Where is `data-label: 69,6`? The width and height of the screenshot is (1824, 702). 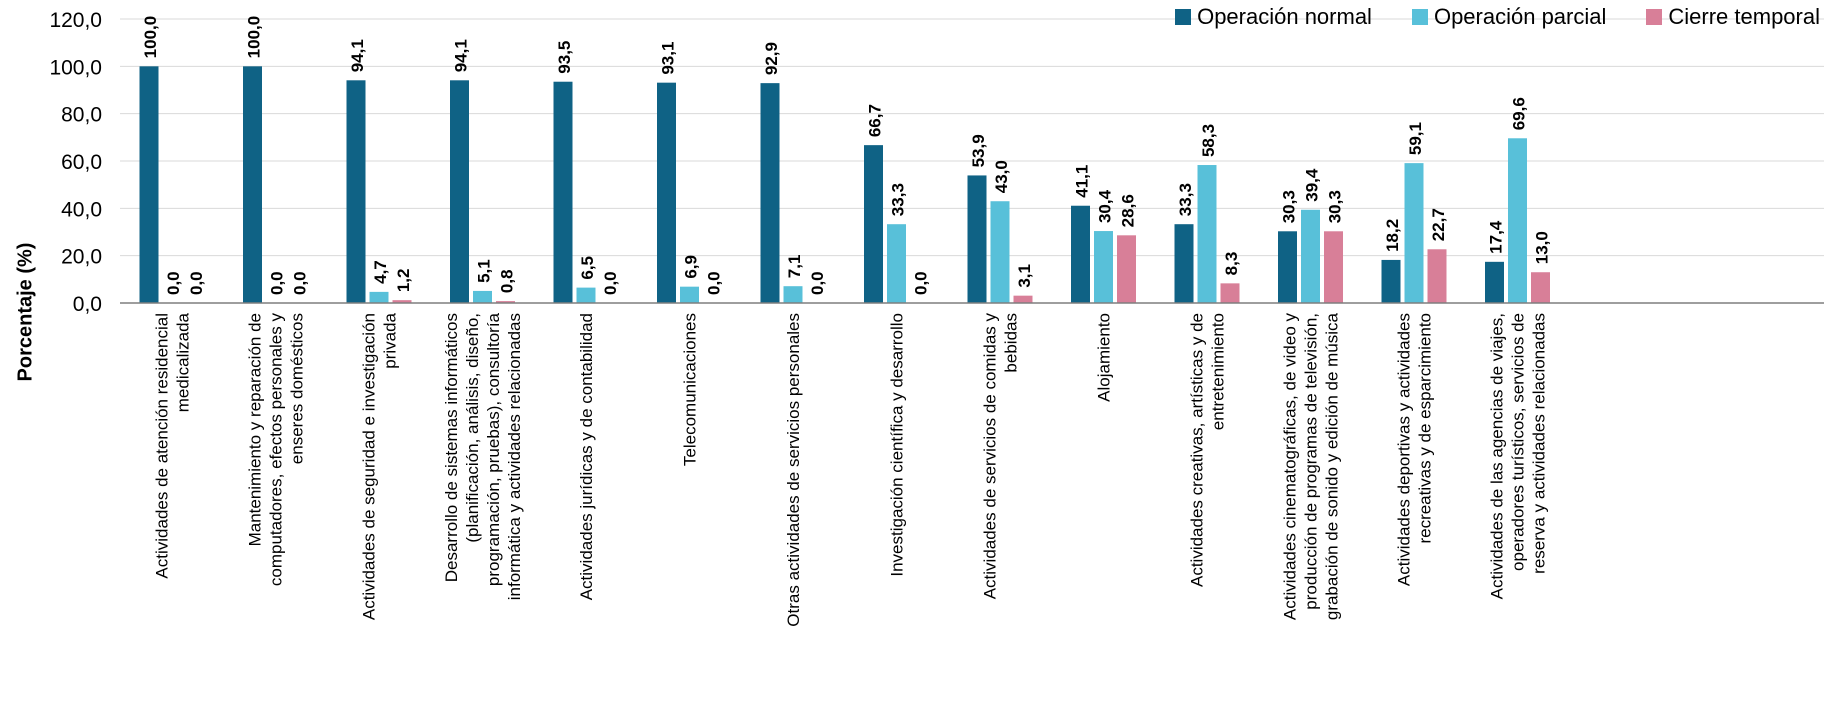
data-label: 69,6 is located at coordinates (1519, 113).